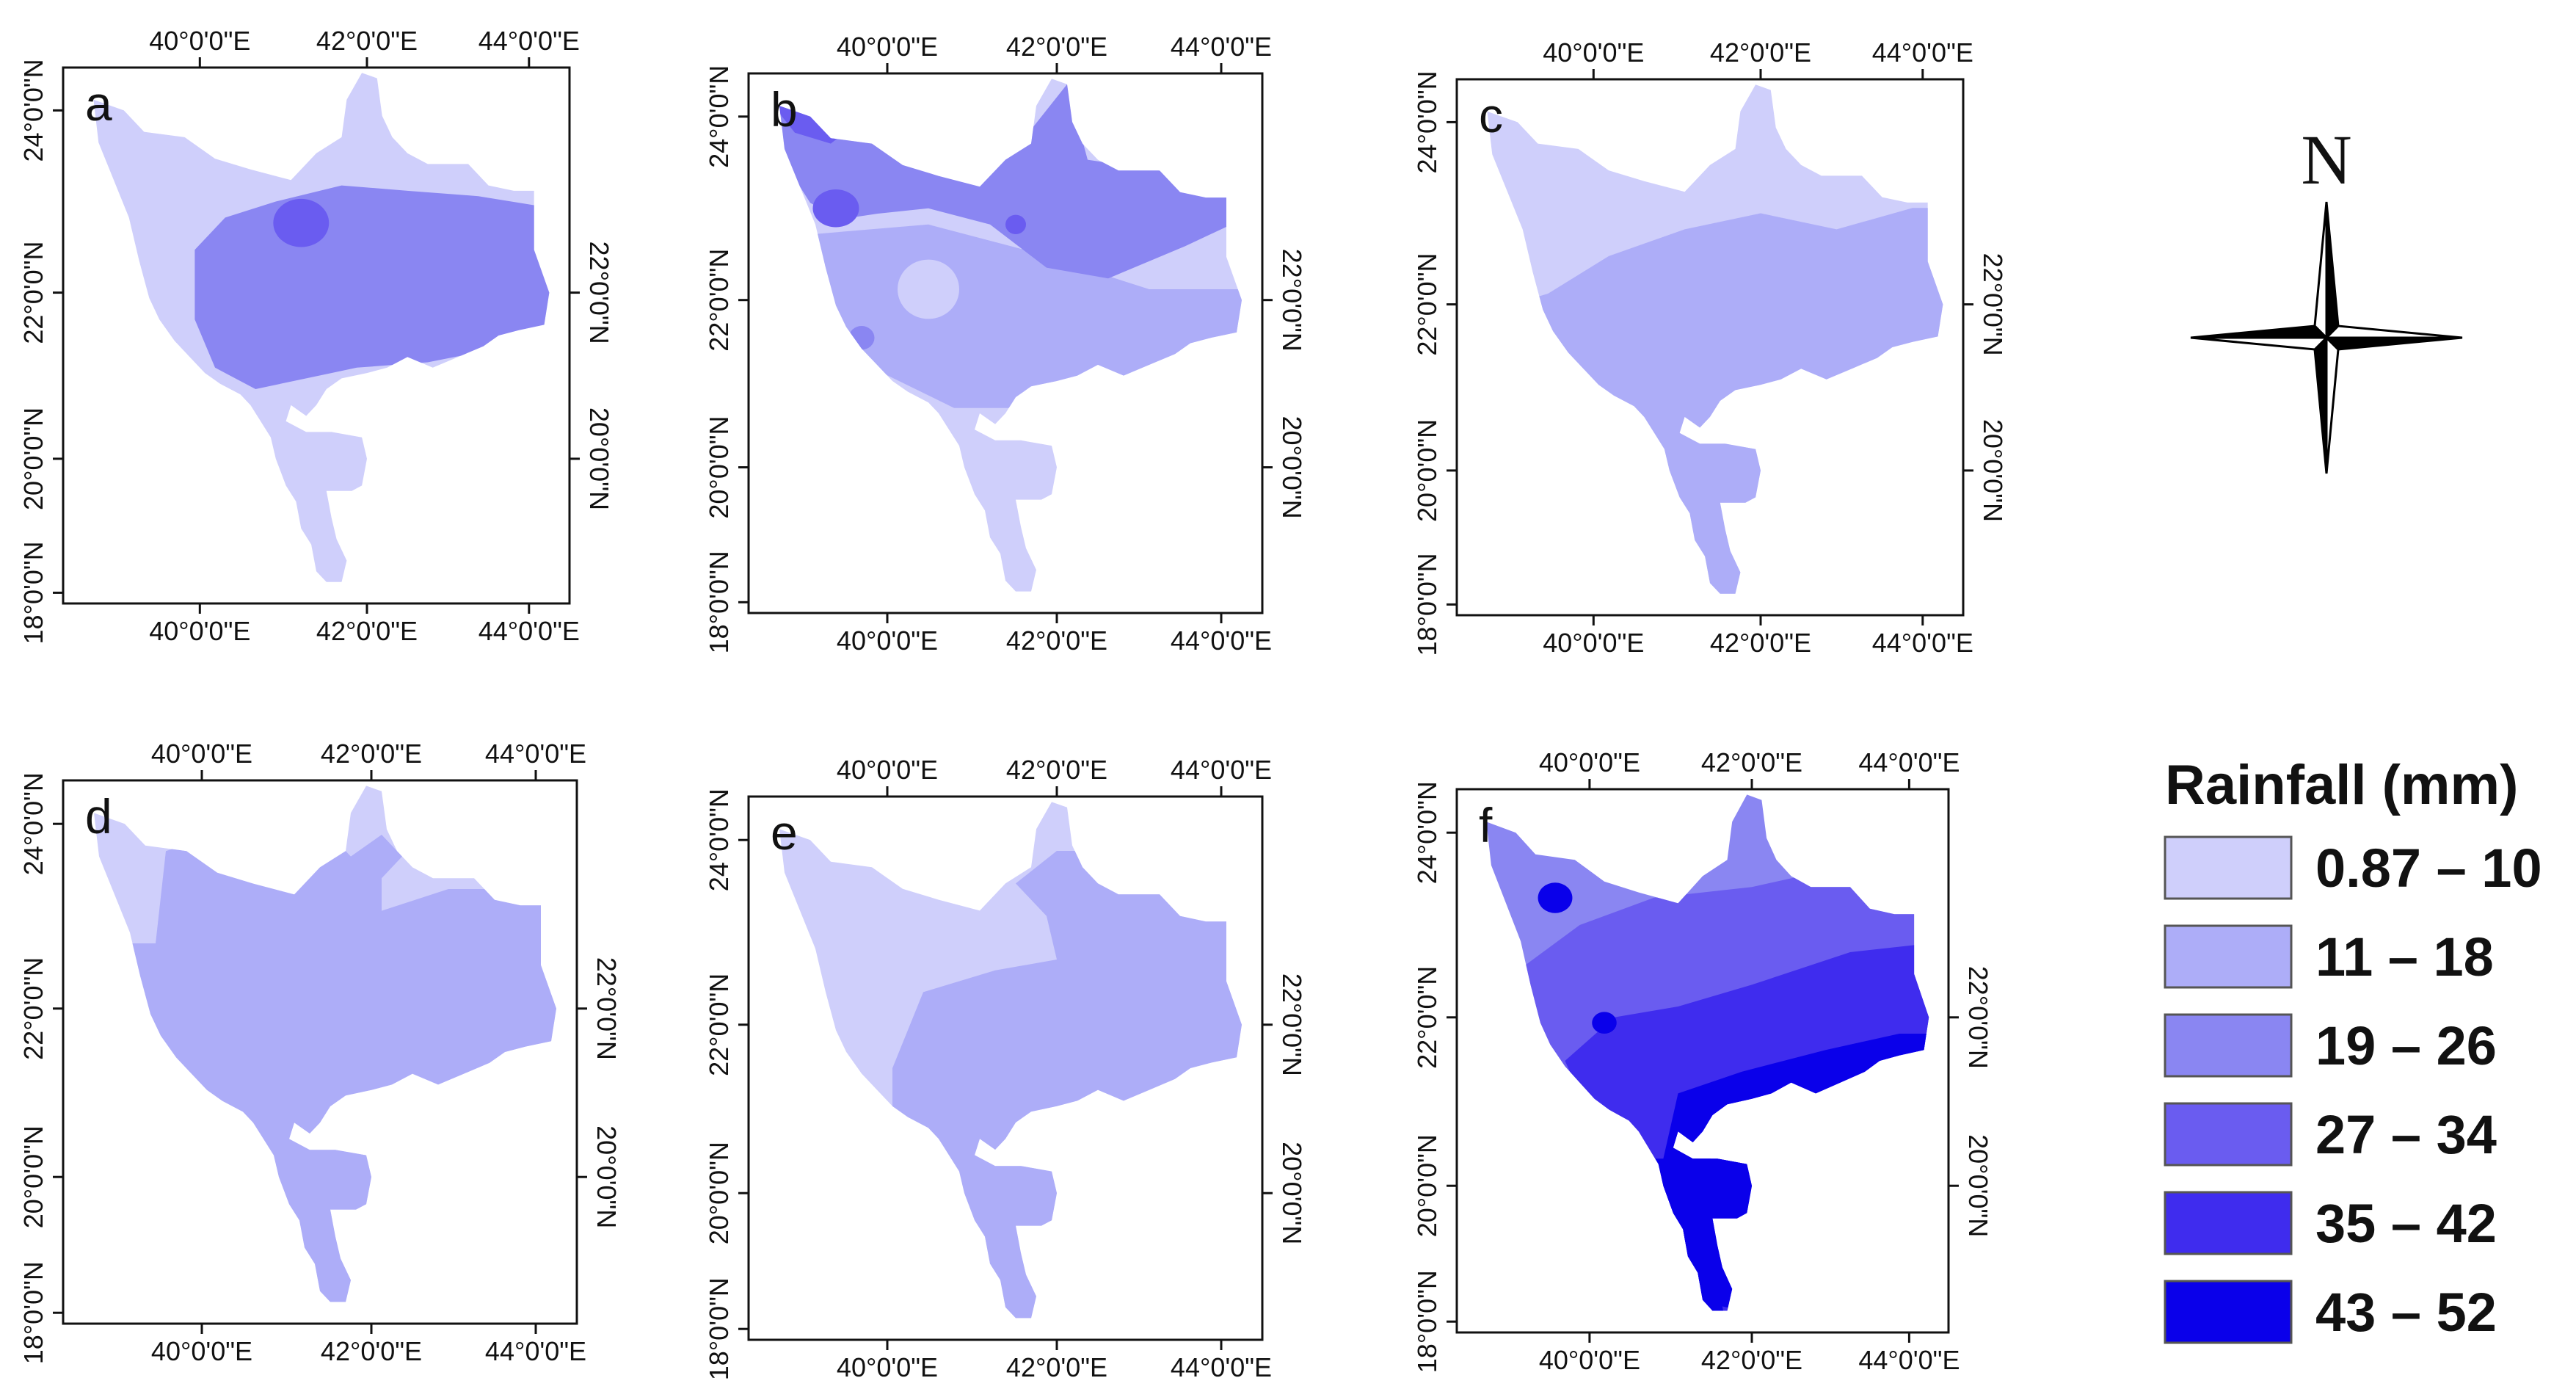 This screenshot has width=2576, height=1400. Describe the element at coordinates (2326, 337) in the screenshot. I see `compass-star-icon` at that location.